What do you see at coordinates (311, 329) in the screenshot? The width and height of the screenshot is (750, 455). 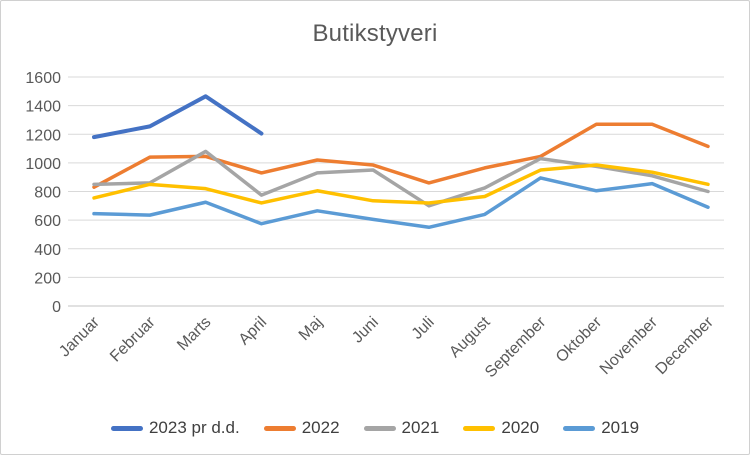 I see `x-tick-label: Maj` at bounding box center [311, 329].